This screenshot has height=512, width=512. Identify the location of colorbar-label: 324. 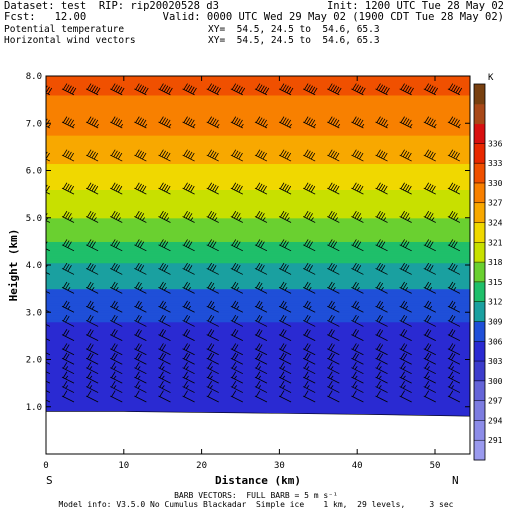
(495, 223).